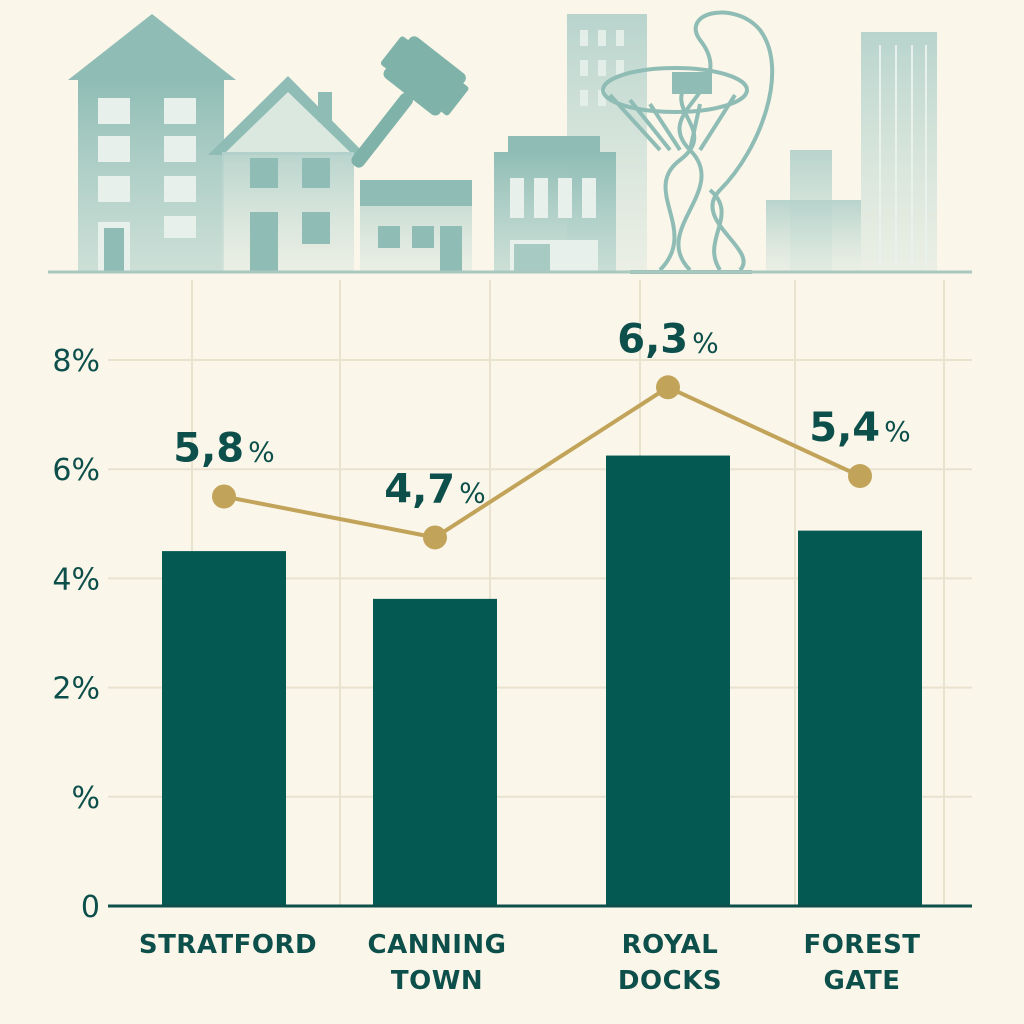 The width and height of the screenshot is (1024, 1024). What do you see at coordinates (437, 945) in the screenshot?
I see `category-label: CANNING` at bounding box center [437, 945].